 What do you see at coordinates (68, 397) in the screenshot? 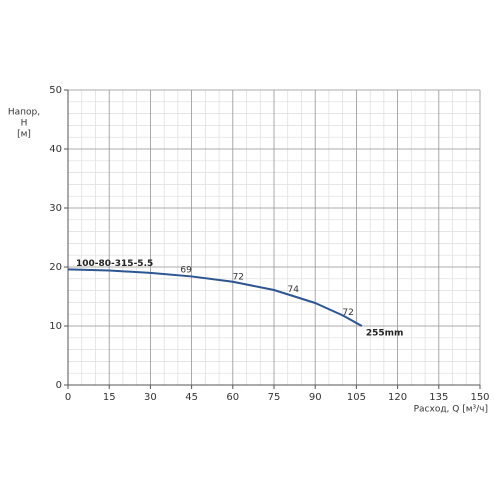
I see `x-tick-label: 0` at bounding box center [68, 397].